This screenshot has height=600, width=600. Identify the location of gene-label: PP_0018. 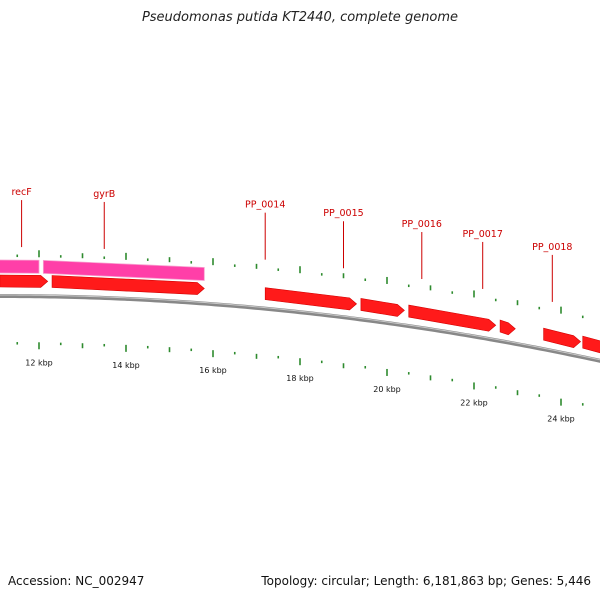
(552, 247).